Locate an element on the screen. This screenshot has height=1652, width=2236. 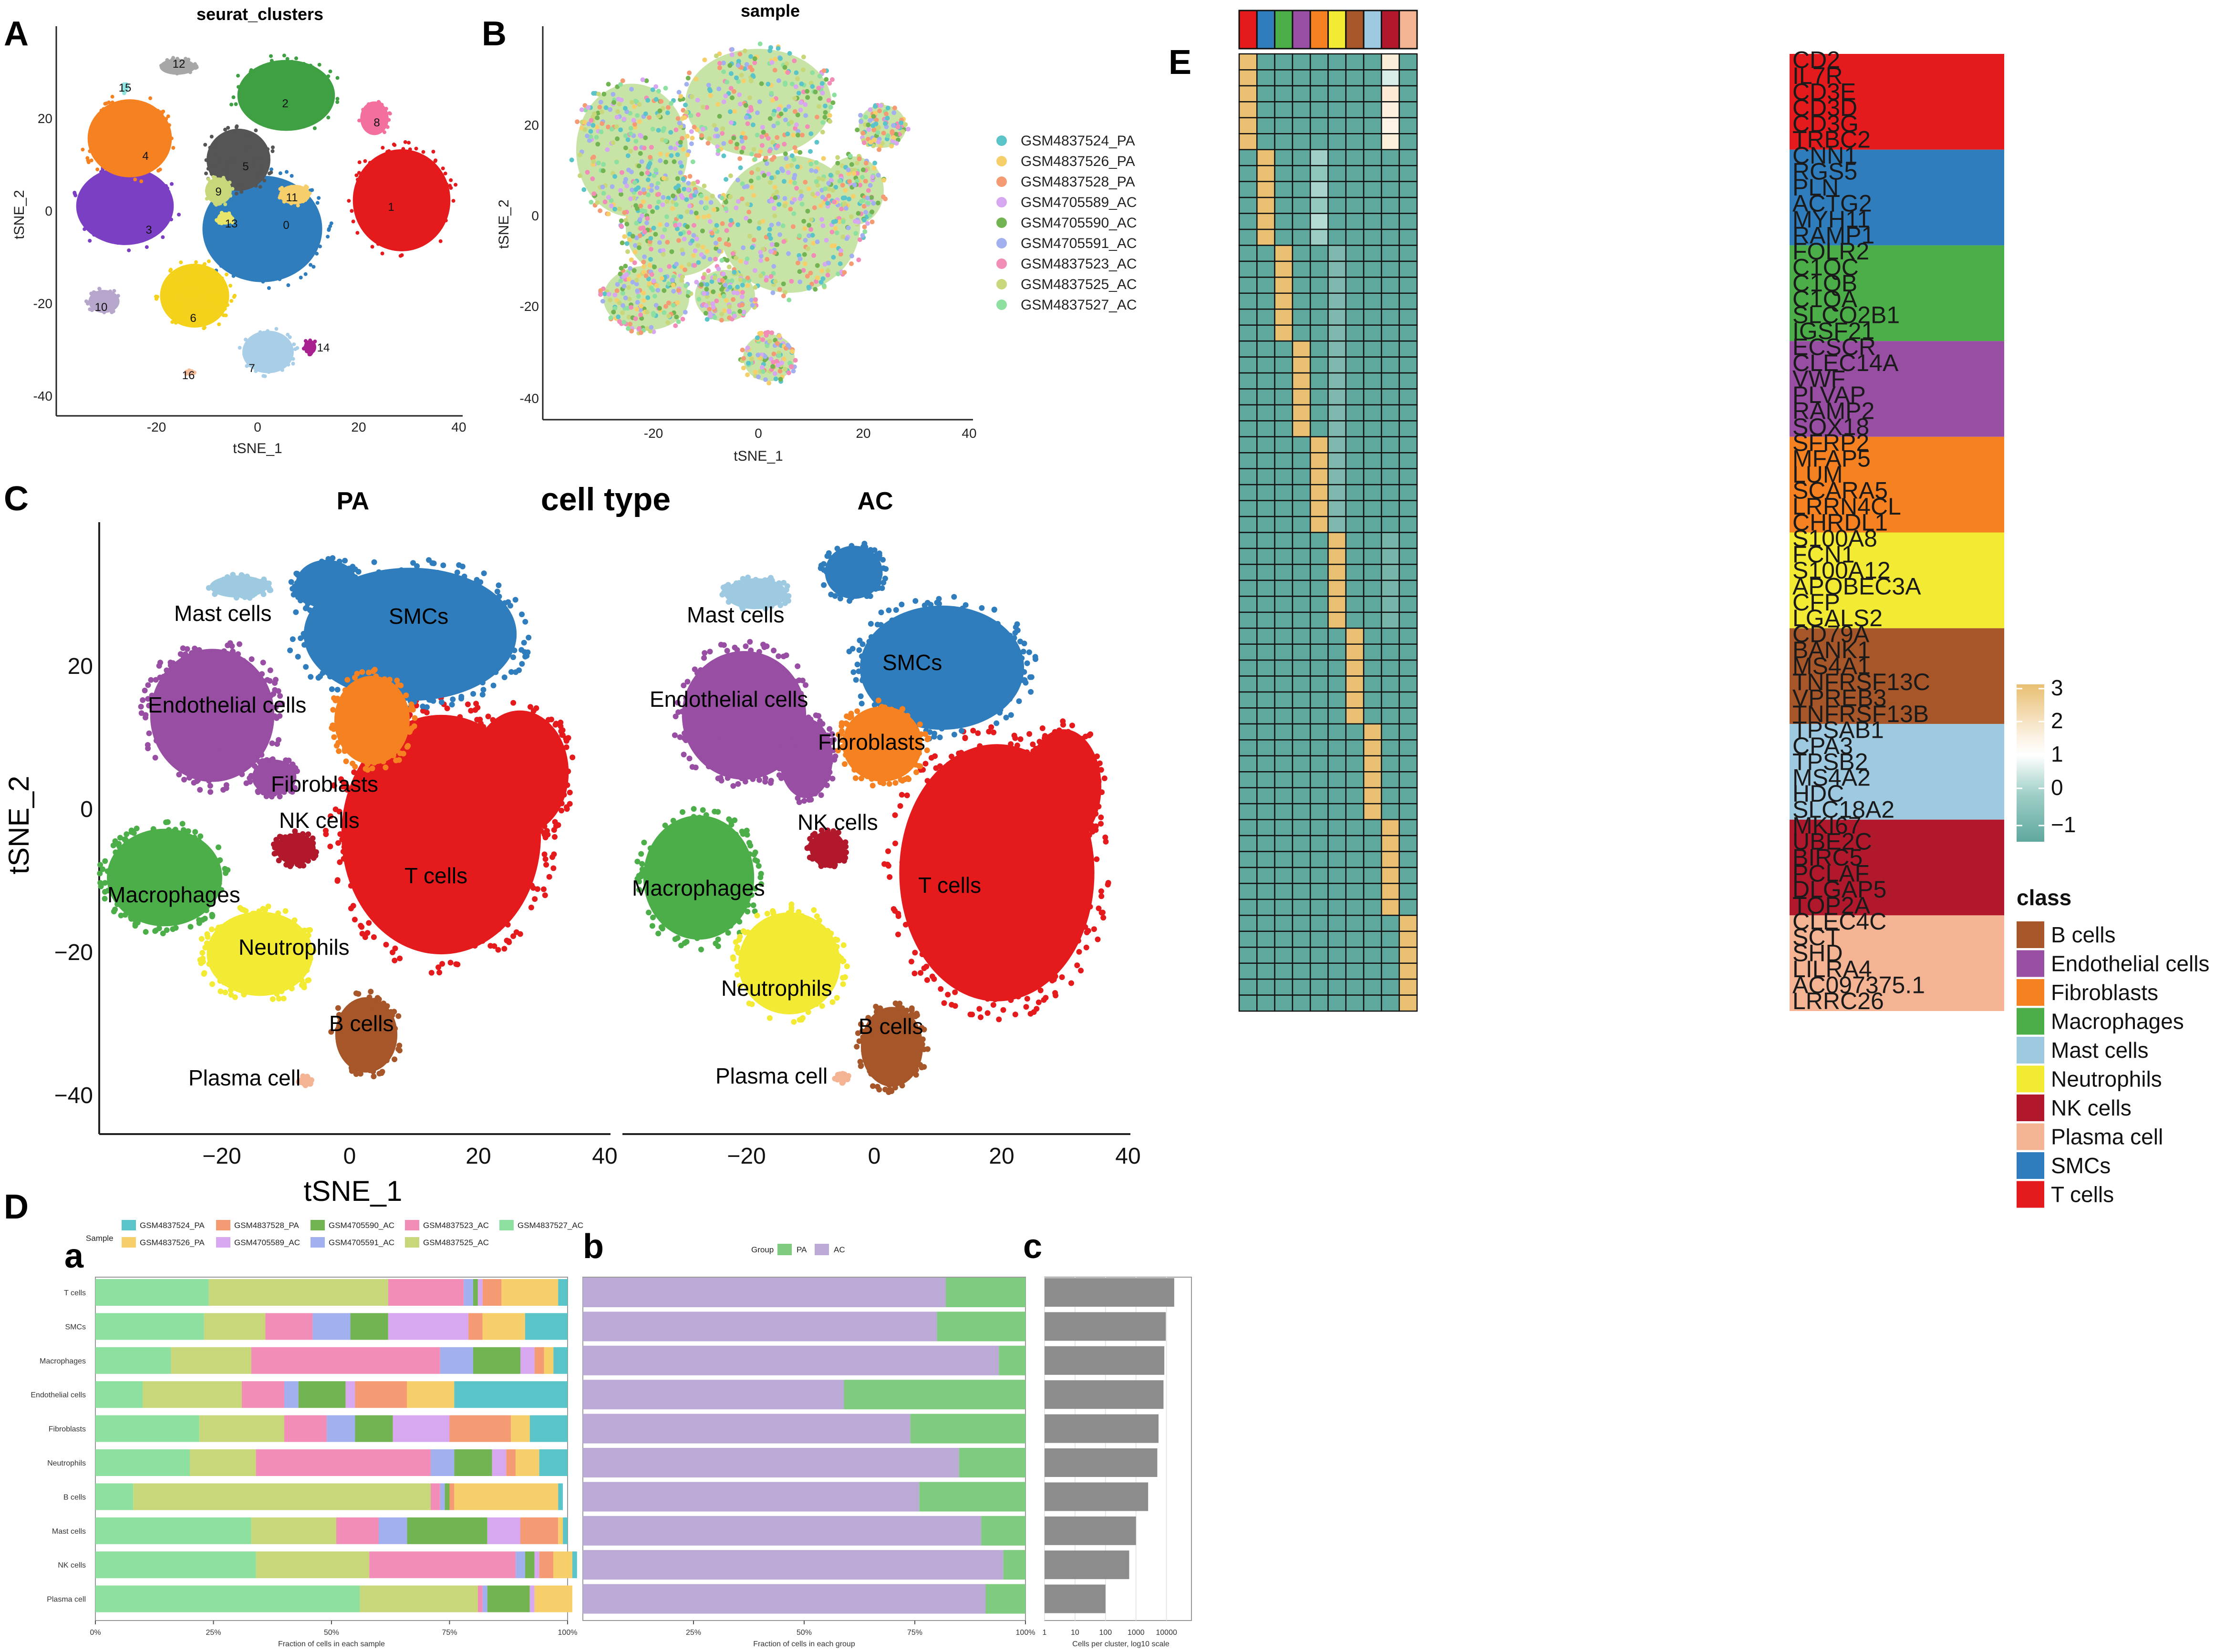
cluster-13-dot is located at coordinates (221, 213).